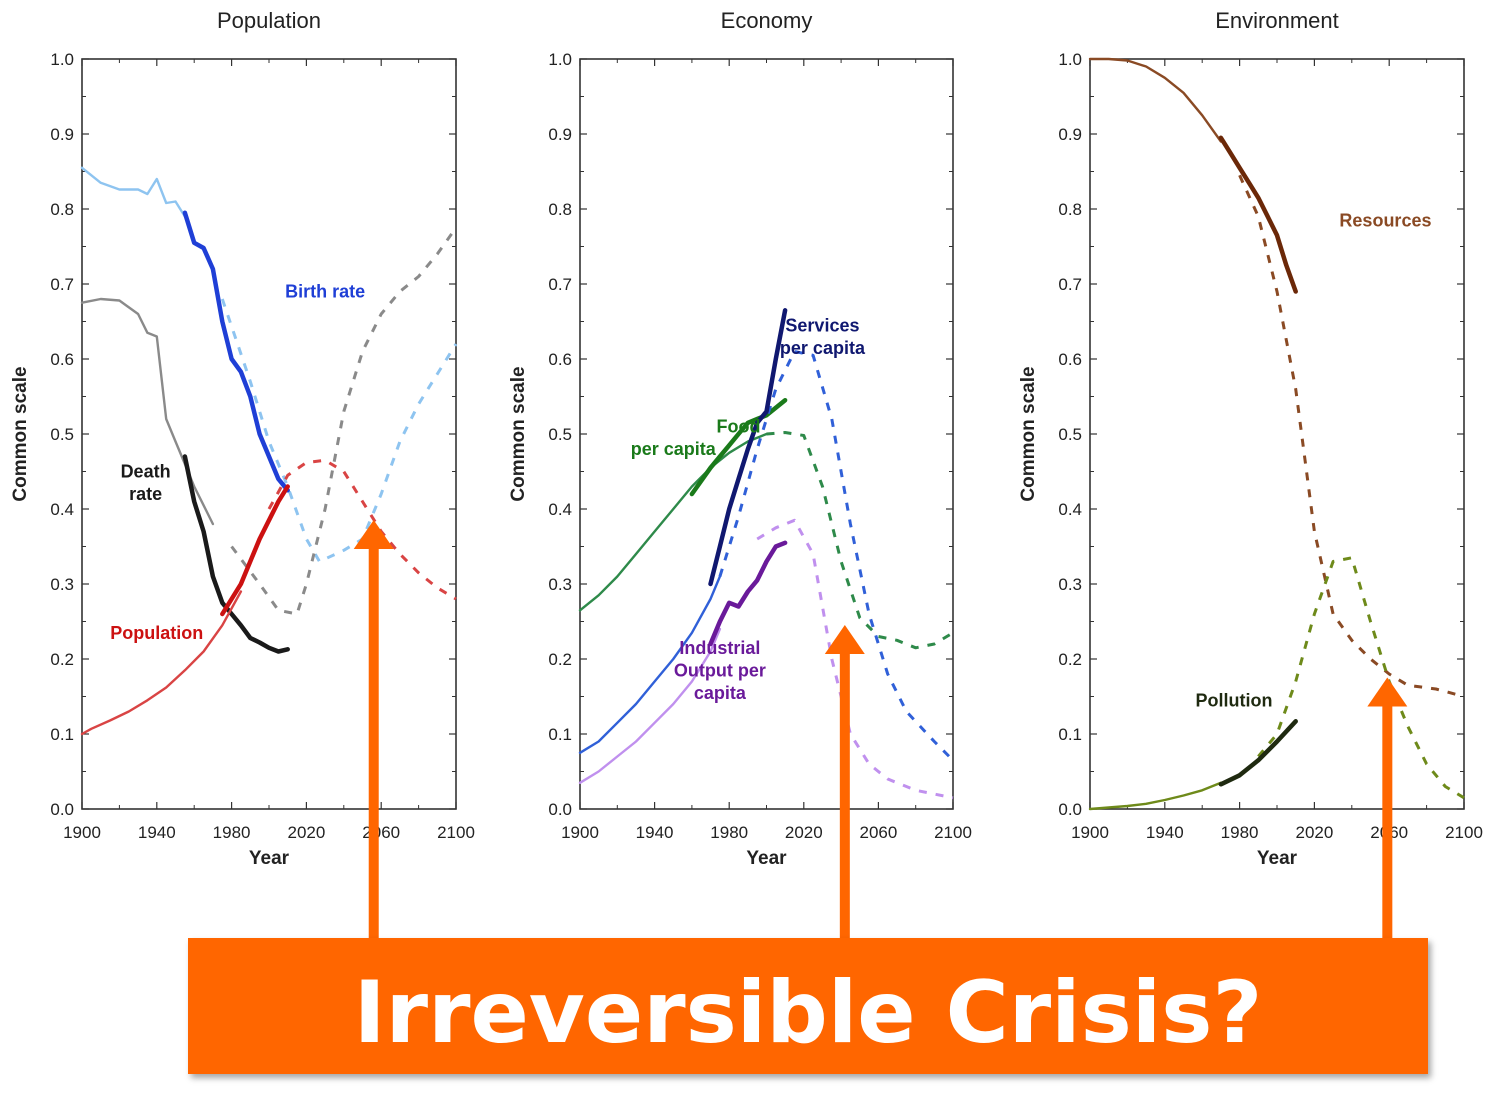  What do you see at coordinates (1385, 220) in the screenshot?
I see `series-label: Resources` at bounding box center [1385, 220].